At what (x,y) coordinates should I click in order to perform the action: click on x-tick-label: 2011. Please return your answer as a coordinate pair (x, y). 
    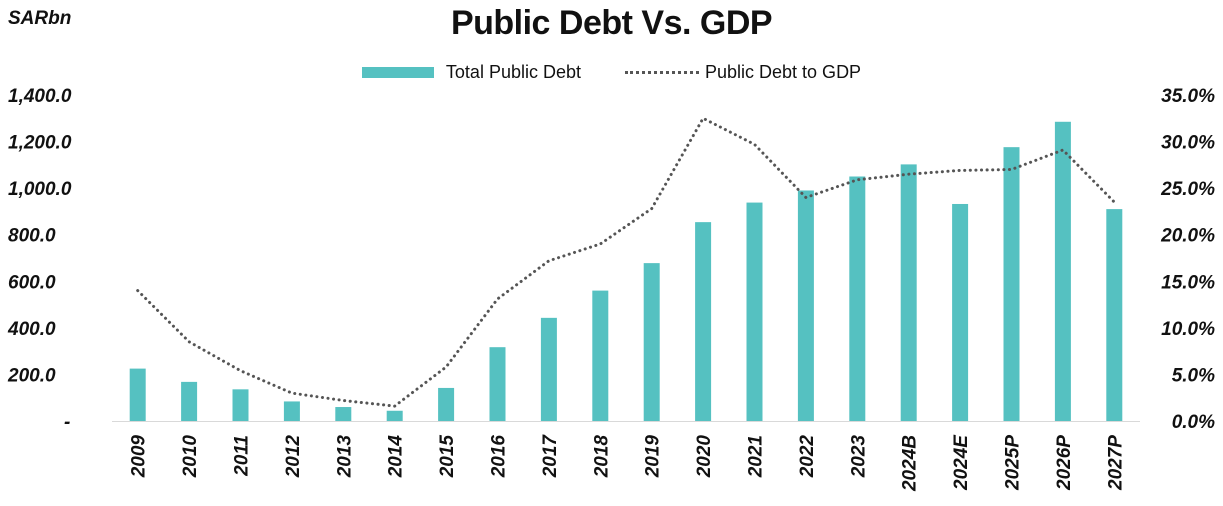
    Looking at the image, I should click on (242, 456).